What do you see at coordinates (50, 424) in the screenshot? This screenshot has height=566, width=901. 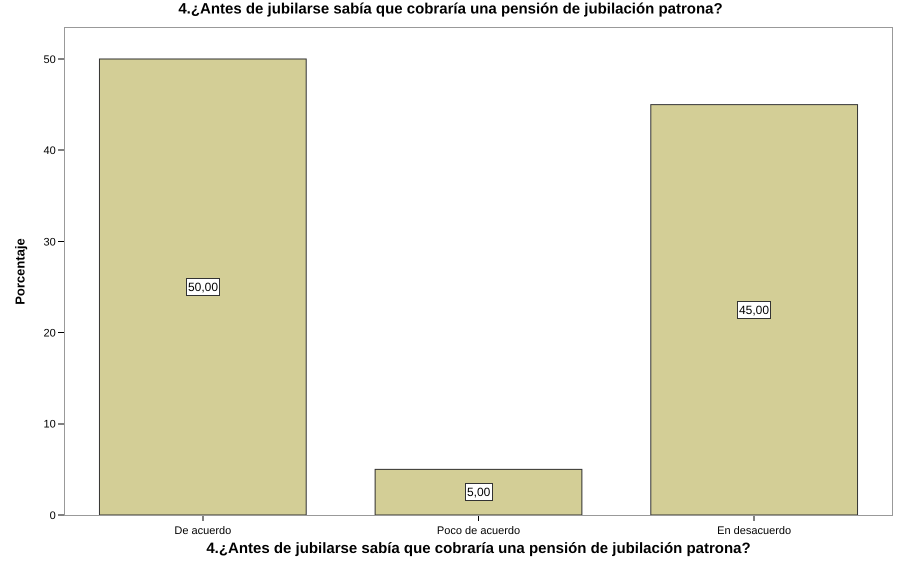 I see `y-tick-label: 10` at bounding box center [50, 424].